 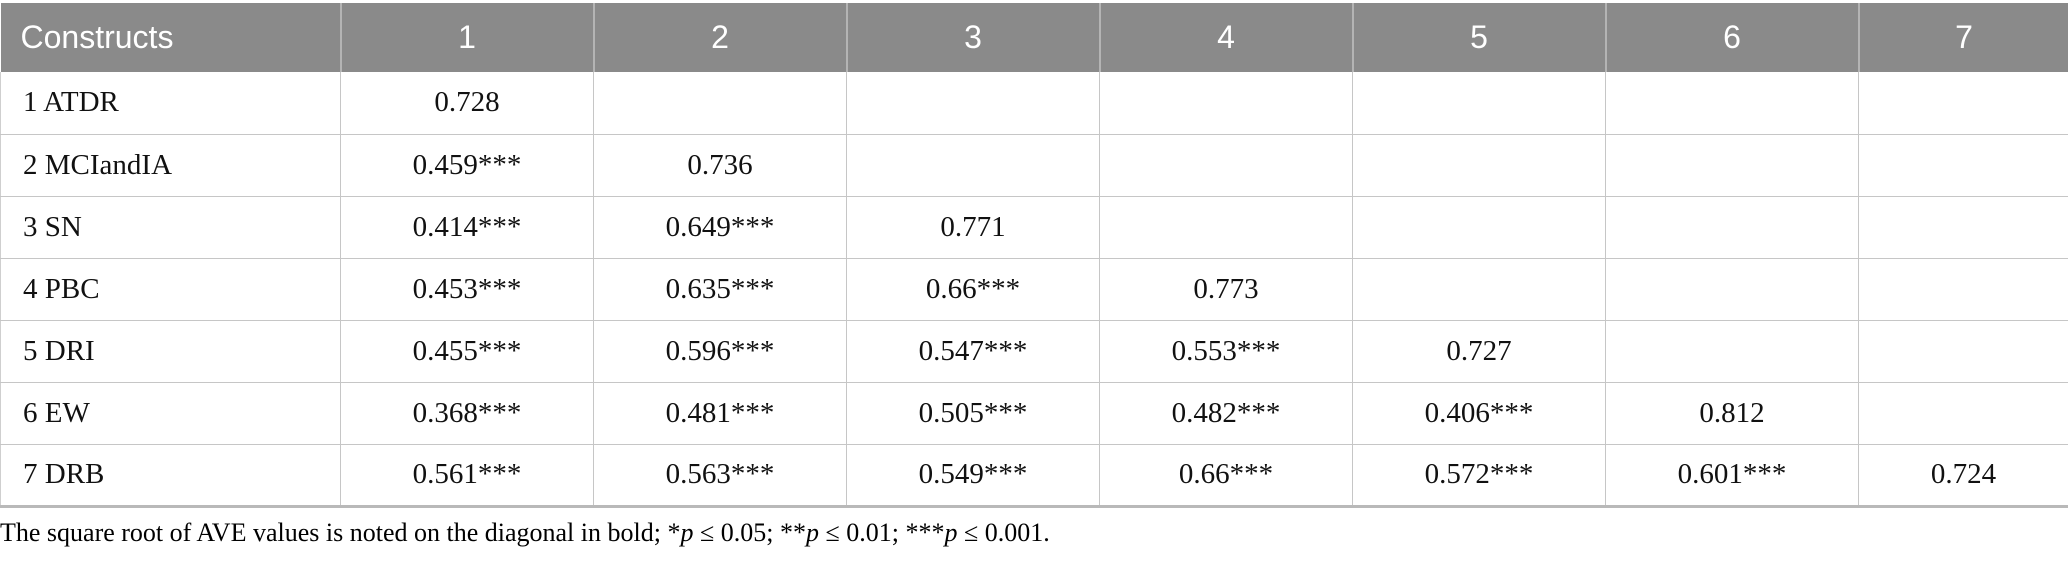 I want to click on cell: 0.547***, so click(x=973, y=351).